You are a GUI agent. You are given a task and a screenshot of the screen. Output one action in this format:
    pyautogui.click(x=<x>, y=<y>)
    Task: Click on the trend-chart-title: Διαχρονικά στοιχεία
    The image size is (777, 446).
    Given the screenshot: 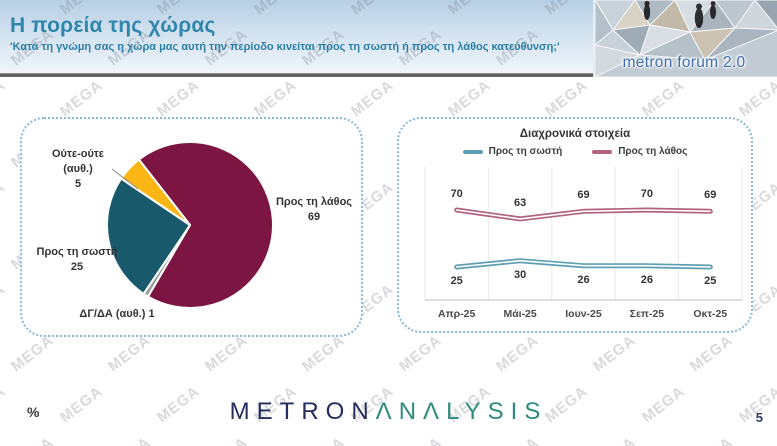 What is the action you would take?
    pyautogui.click(x=575, y=134)
    